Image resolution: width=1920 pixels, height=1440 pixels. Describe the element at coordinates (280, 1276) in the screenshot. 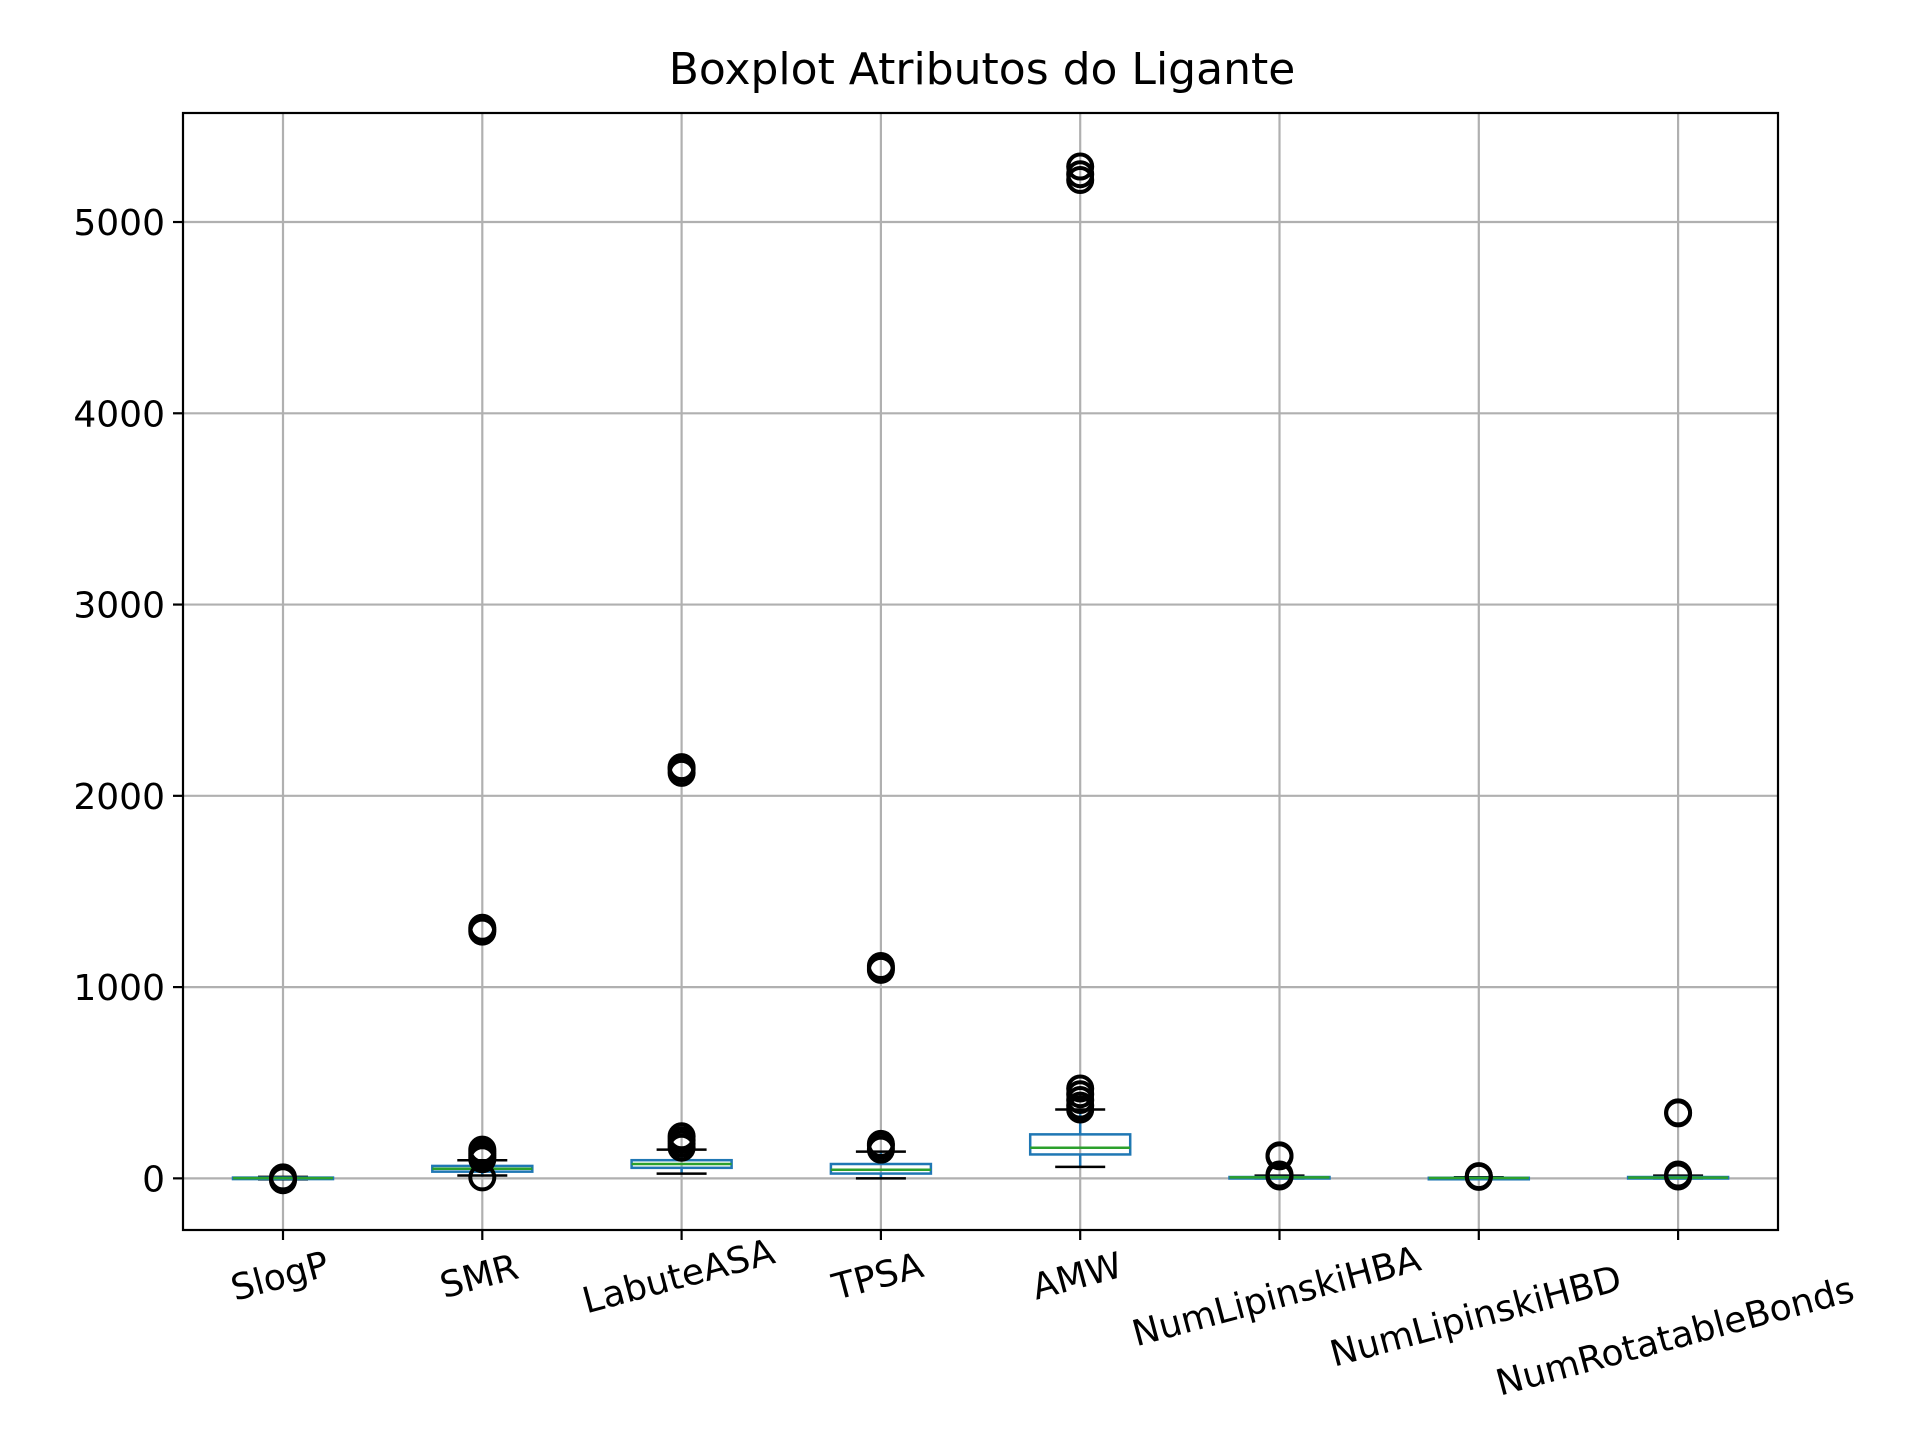

I see `x-tick-label: SlogP` at that location.